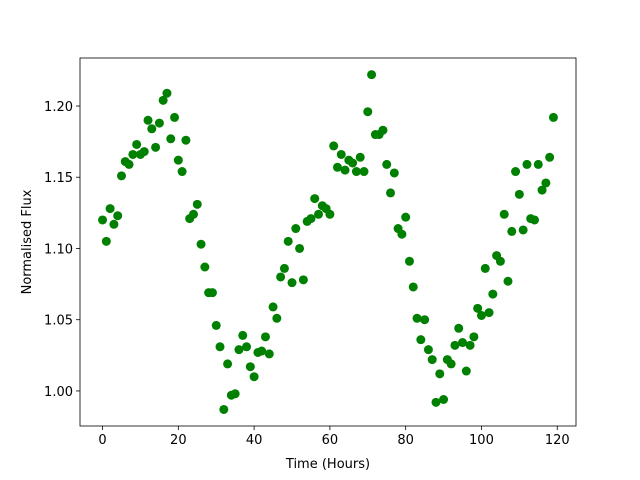  What do you see at coordinates (178, 440) in the screenshot?
I see `x-tick-label: 20` at bounding box center [178, 440].